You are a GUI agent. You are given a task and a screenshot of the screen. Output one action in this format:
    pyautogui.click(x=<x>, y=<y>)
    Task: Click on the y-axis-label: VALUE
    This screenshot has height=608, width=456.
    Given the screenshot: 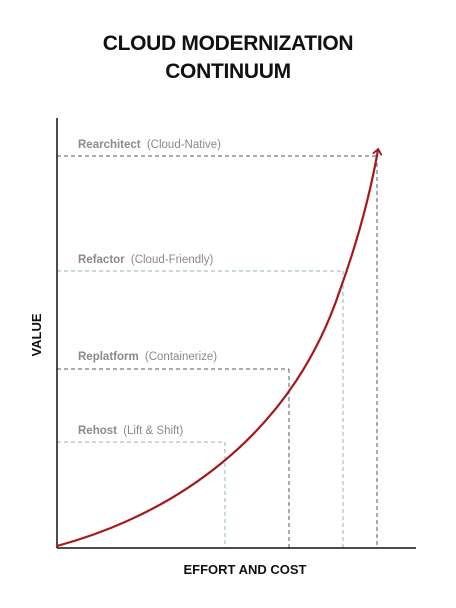 What is the action you would take?
    pyautogui.click(x=36, y=334)
    